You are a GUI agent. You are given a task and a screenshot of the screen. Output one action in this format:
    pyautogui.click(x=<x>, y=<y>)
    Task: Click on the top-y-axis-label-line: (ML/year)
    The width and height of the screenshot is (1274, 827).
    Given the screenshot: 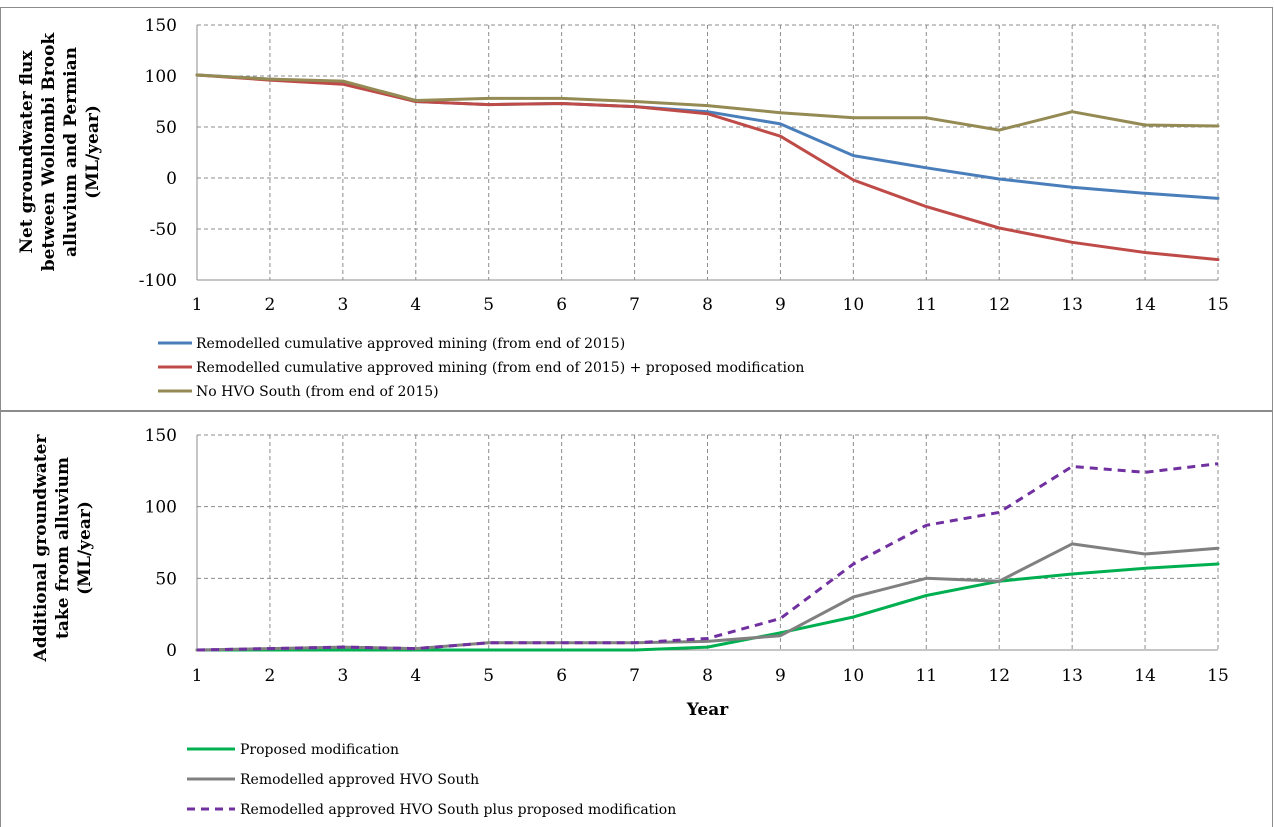 What is the action you would take?
    pyautogui.click(x=93, y=152)
    